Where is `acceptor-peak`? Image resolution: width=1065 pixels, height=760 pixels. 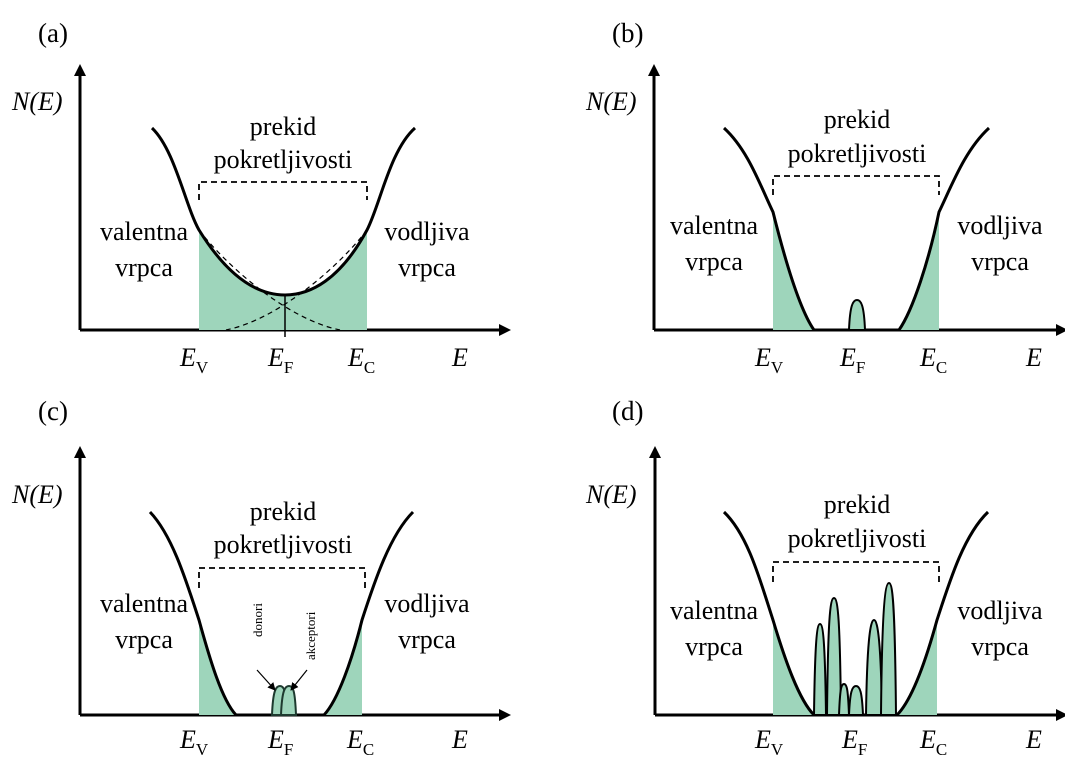
acceptor-peak is located at coordinates (288, 700).